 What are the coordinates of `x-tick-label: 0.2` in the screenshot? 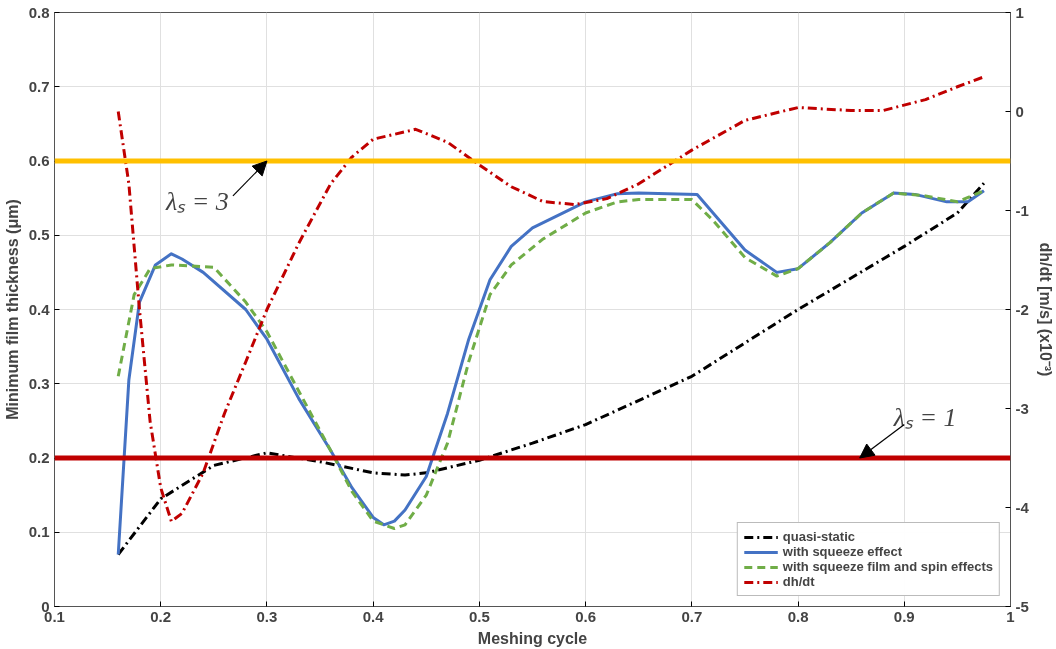 It's located at (161, 616).